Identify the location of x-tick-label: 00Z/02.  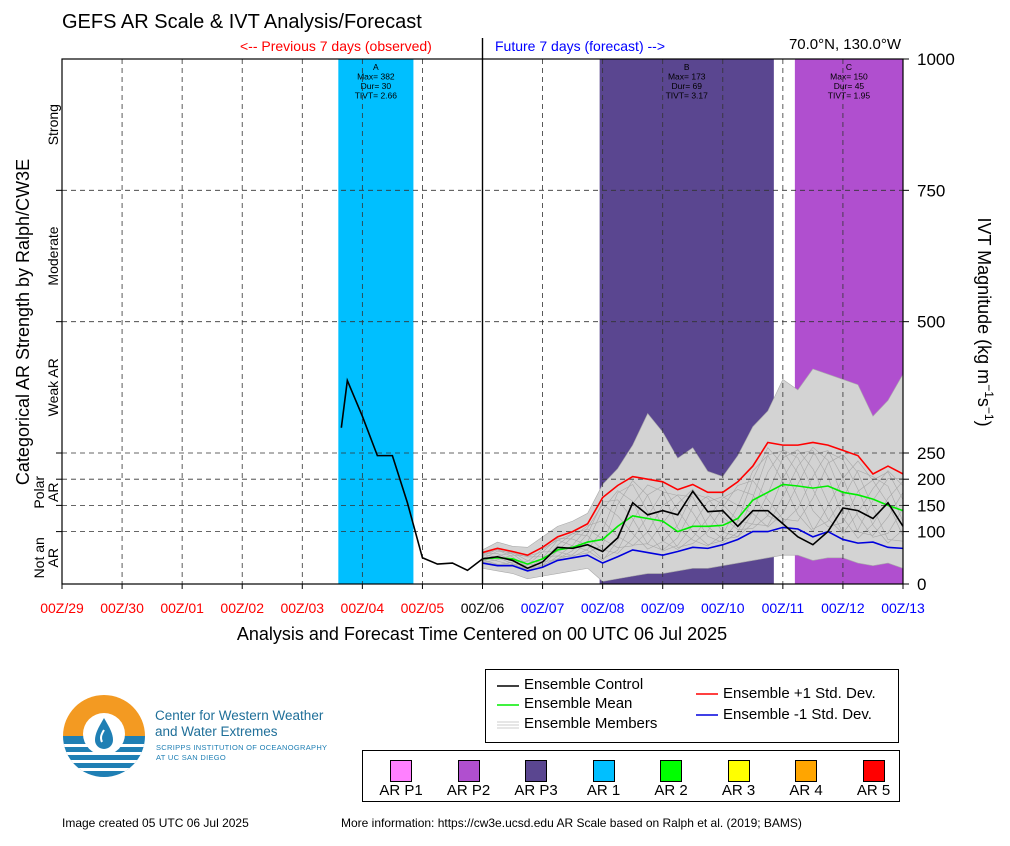
(242, 608).